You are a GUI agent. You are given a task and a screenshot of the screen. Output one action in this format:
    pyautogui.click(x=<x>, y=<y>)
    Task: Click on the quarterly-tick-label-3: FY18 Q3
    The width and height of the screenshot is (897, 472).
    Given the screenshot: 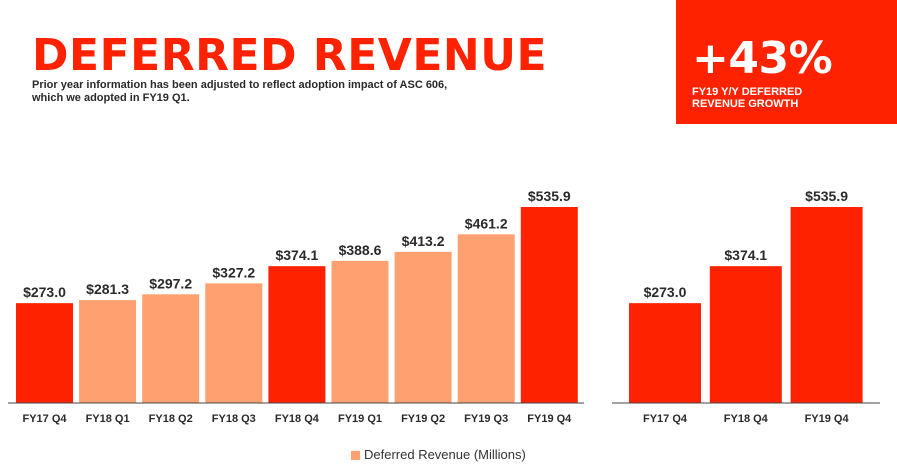 What is the action you would take?
    pyautogui.click(x=234, y=419)
    